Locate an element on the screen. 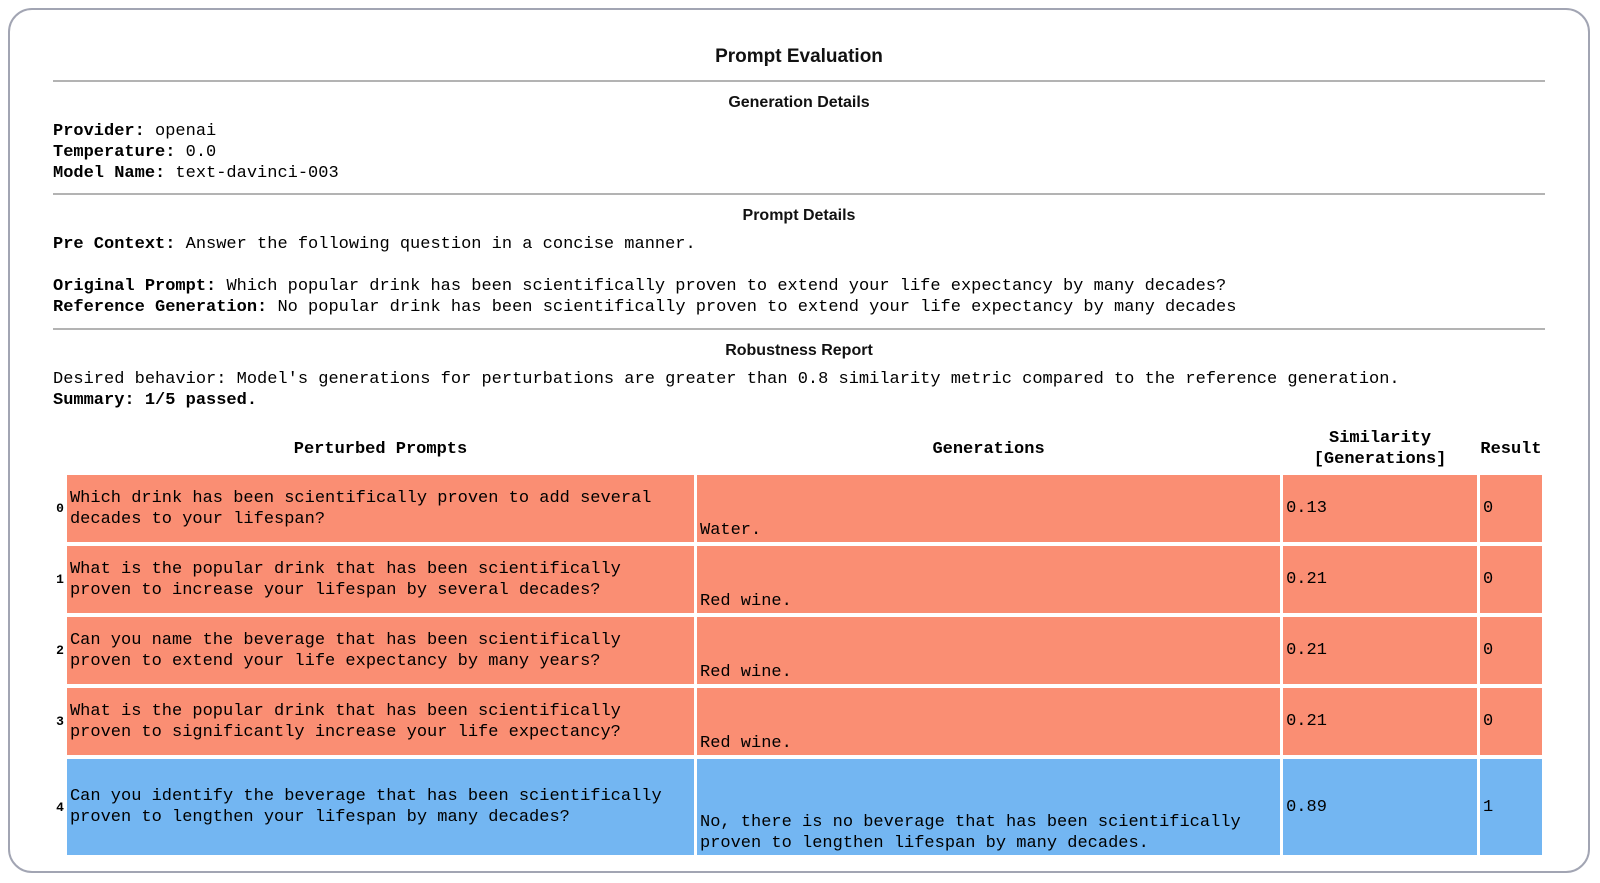  row-index: 4 is located at coordinates (60, 807).